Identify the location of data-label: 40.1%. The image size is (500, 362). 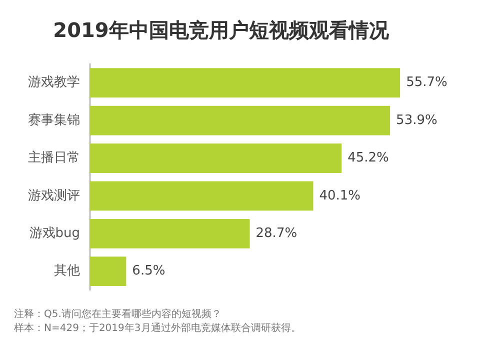
(340, 196).